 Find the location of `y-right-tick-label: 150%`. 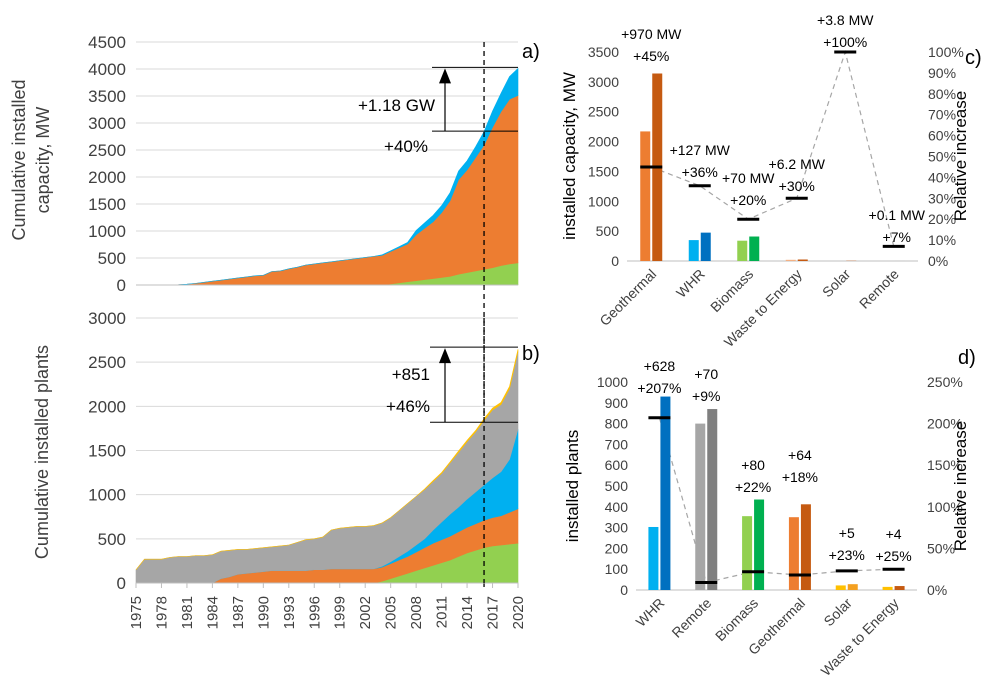

y-right-tick-label: 150% is located at coordinates (945, 465).